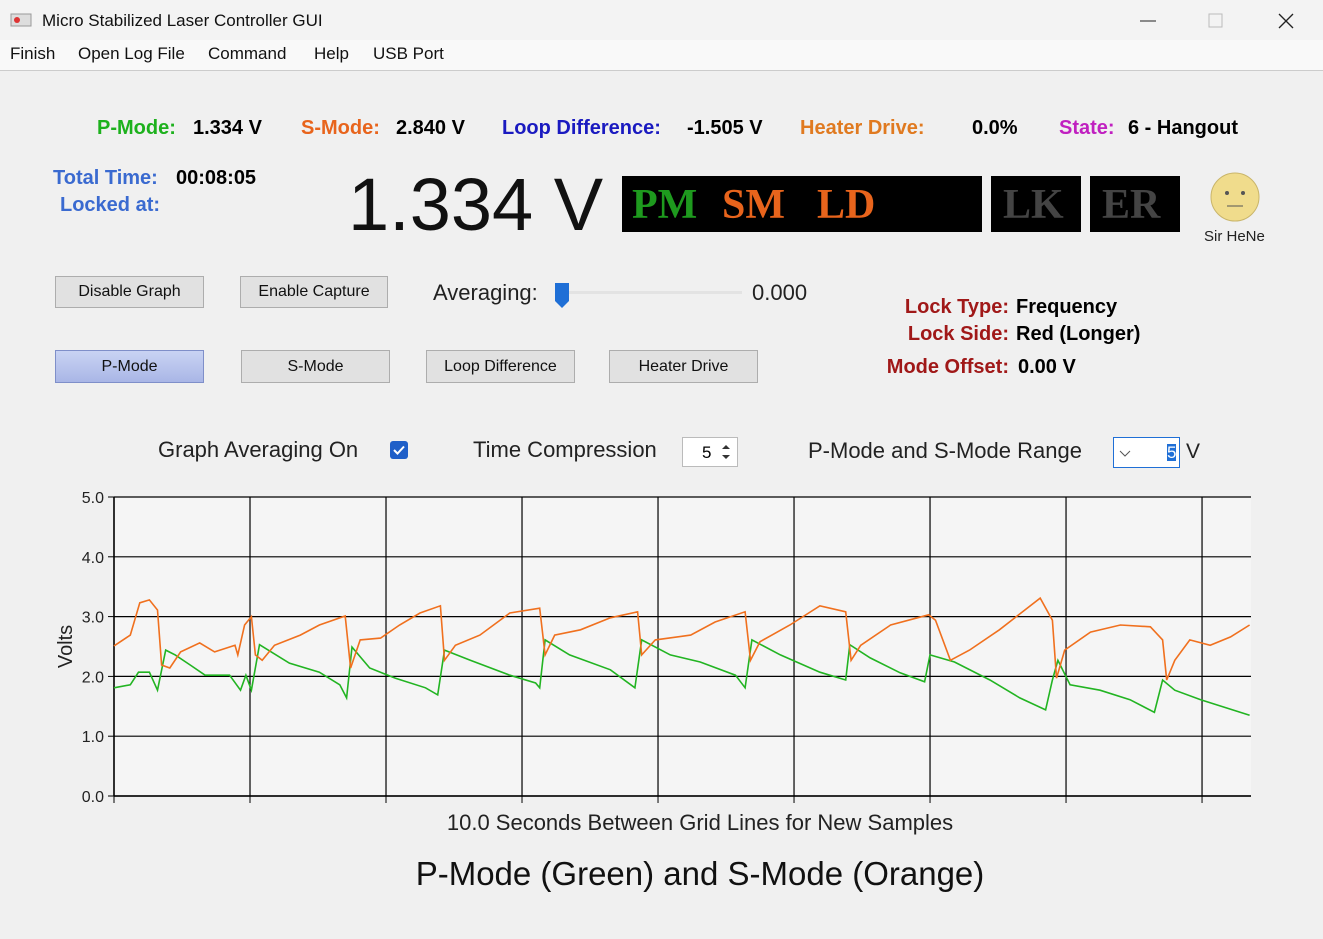 The width and height of the screenshot is (1323, 939). I want to click on big-reading: 1.334 V, so click(476, 204).